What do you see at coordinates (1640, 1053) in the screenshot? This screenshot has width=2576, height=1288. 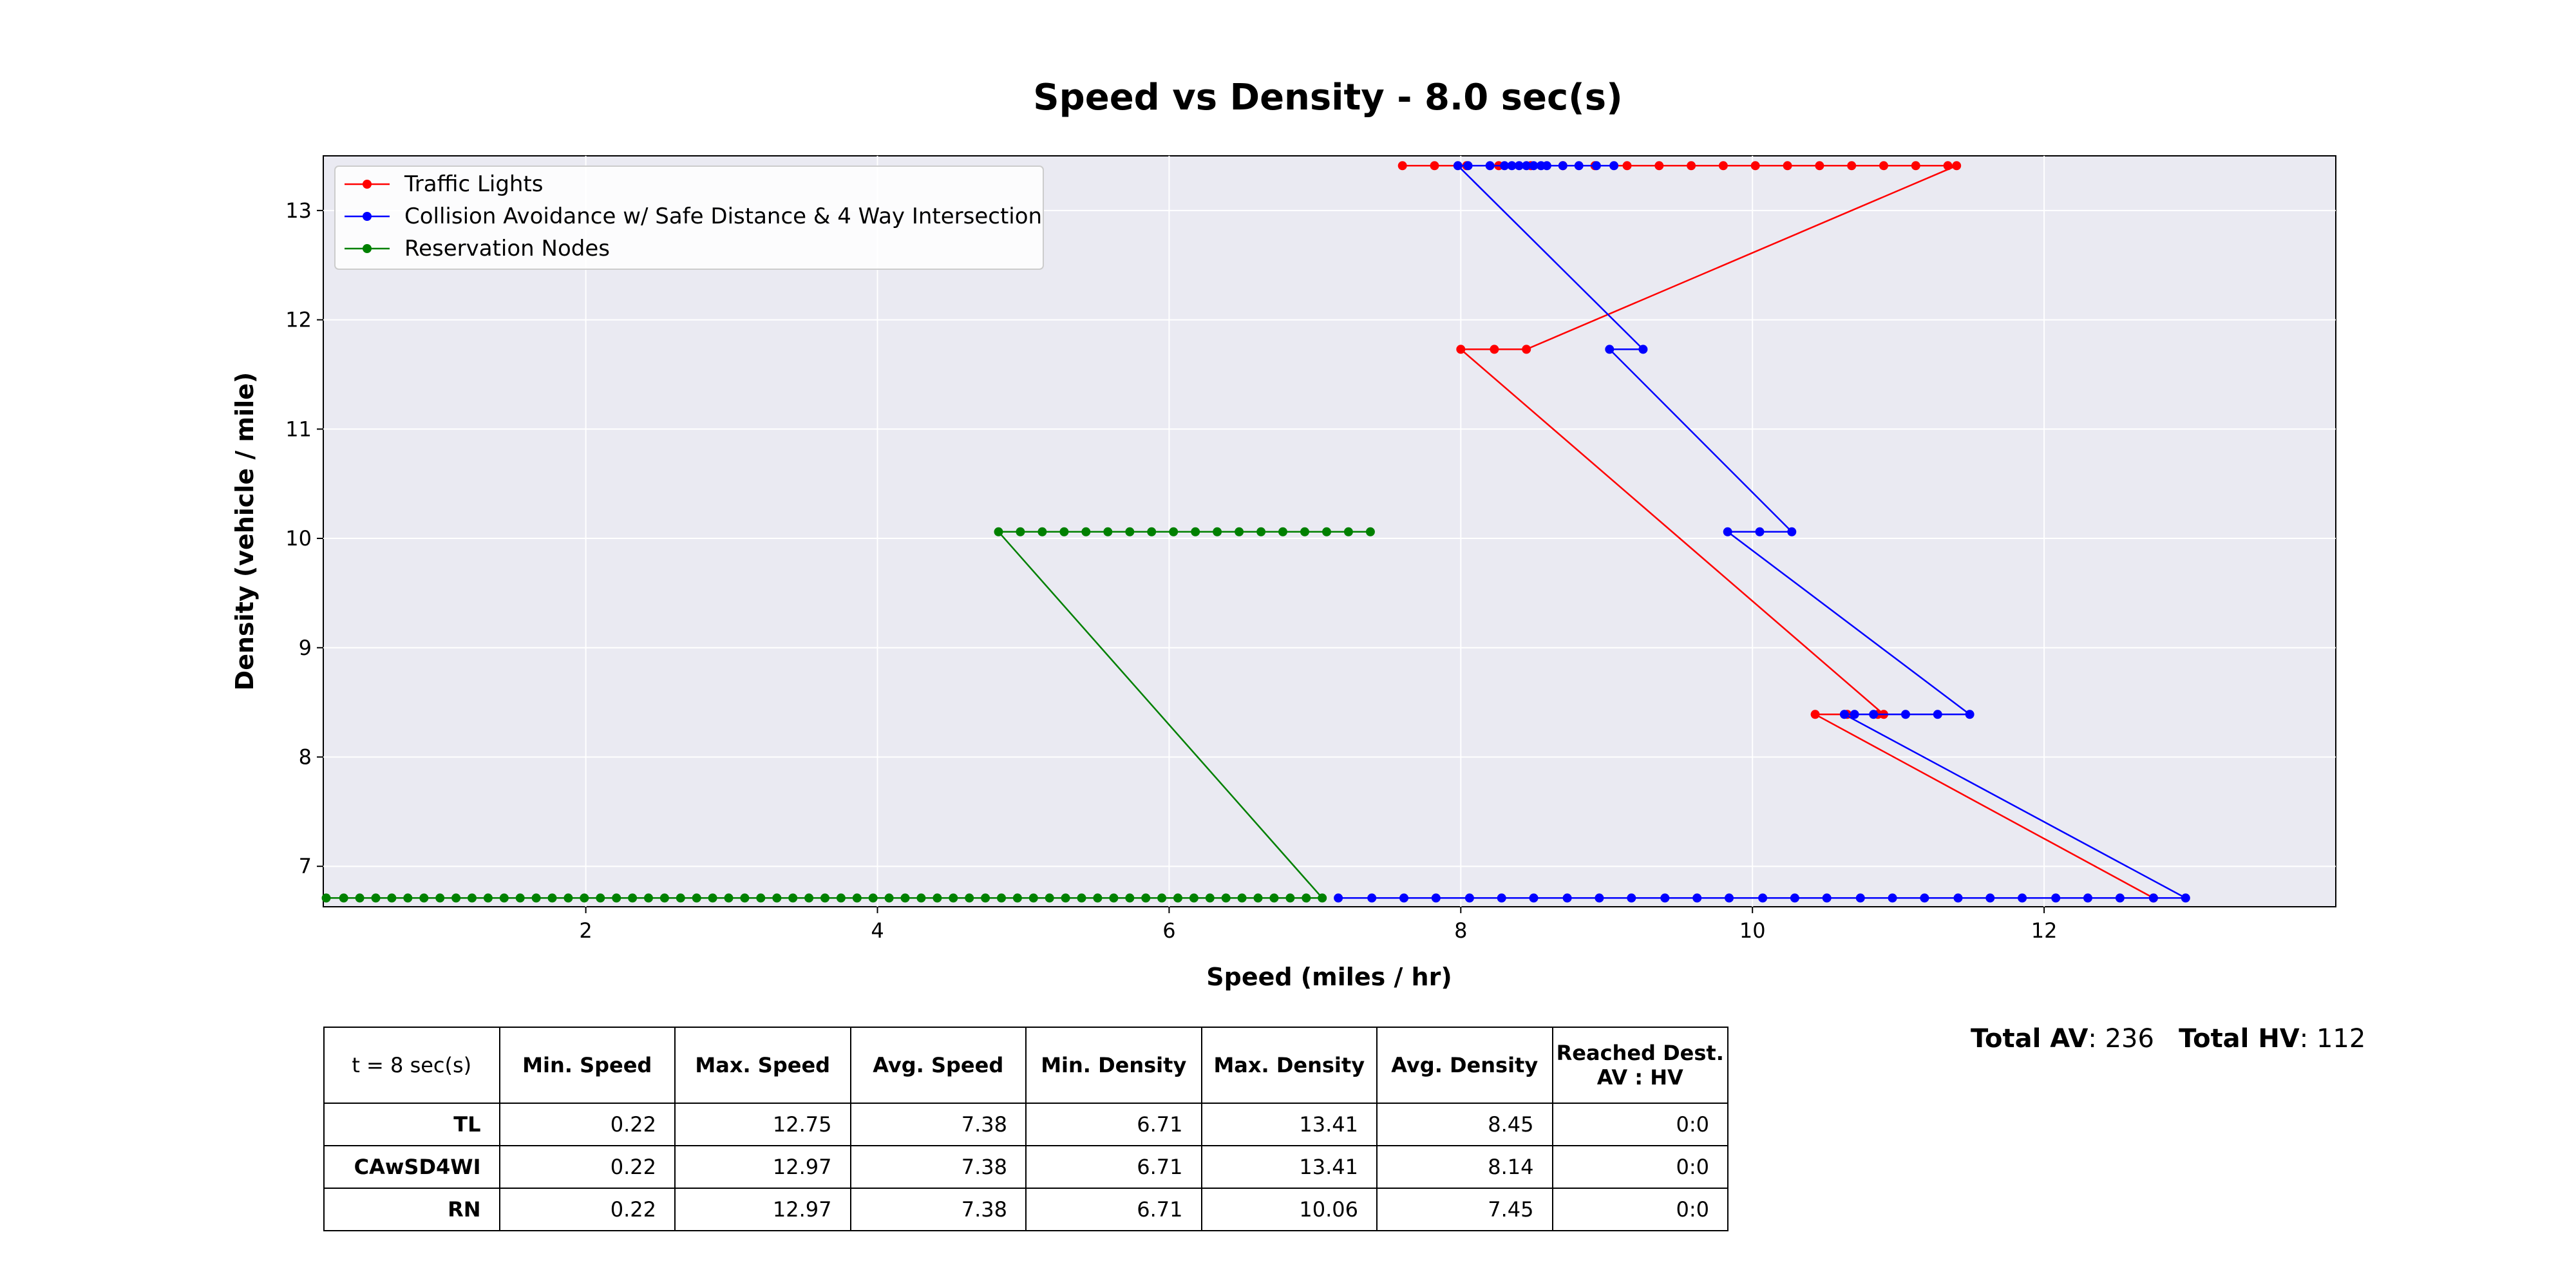 I see `header-reached-dest-line1: Reached Dest.` at bounding box center [1640, 1053].